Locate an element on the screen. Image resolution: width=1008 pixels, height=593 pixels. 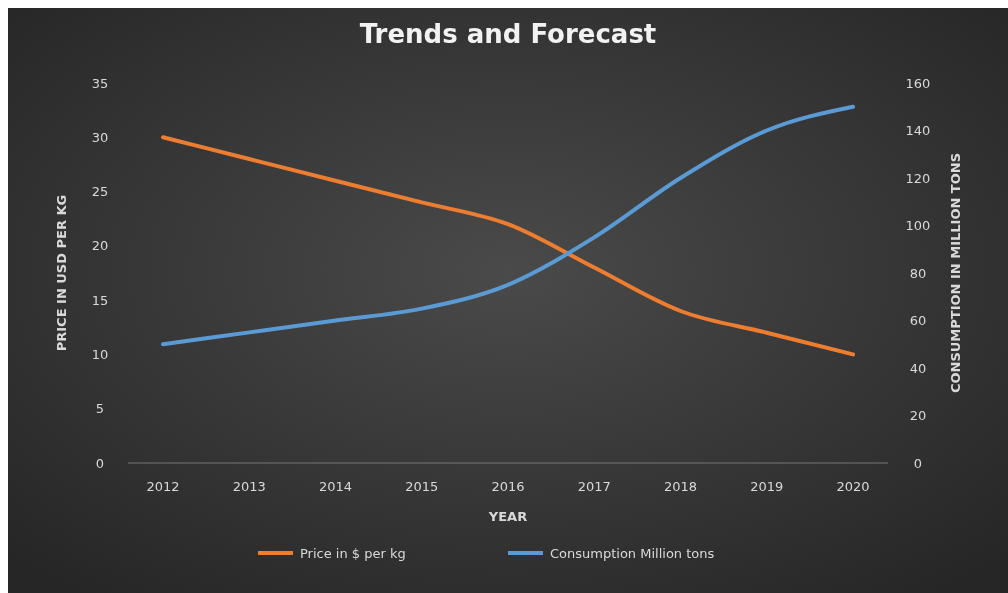
y-tick-label: 15 is located at coordinates (100, 300).